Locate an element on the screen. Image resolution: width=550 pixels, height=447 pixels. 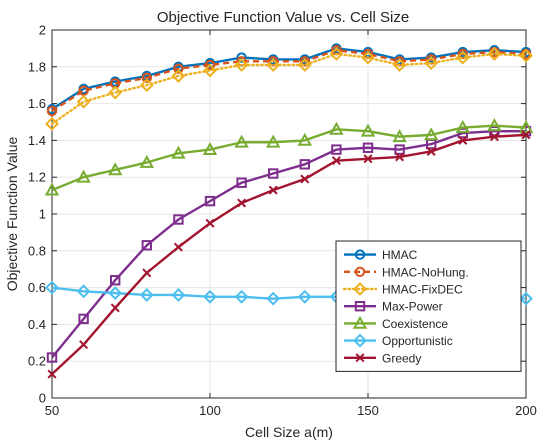
x-tick-label: 50 is located at coordinates (52, 410).